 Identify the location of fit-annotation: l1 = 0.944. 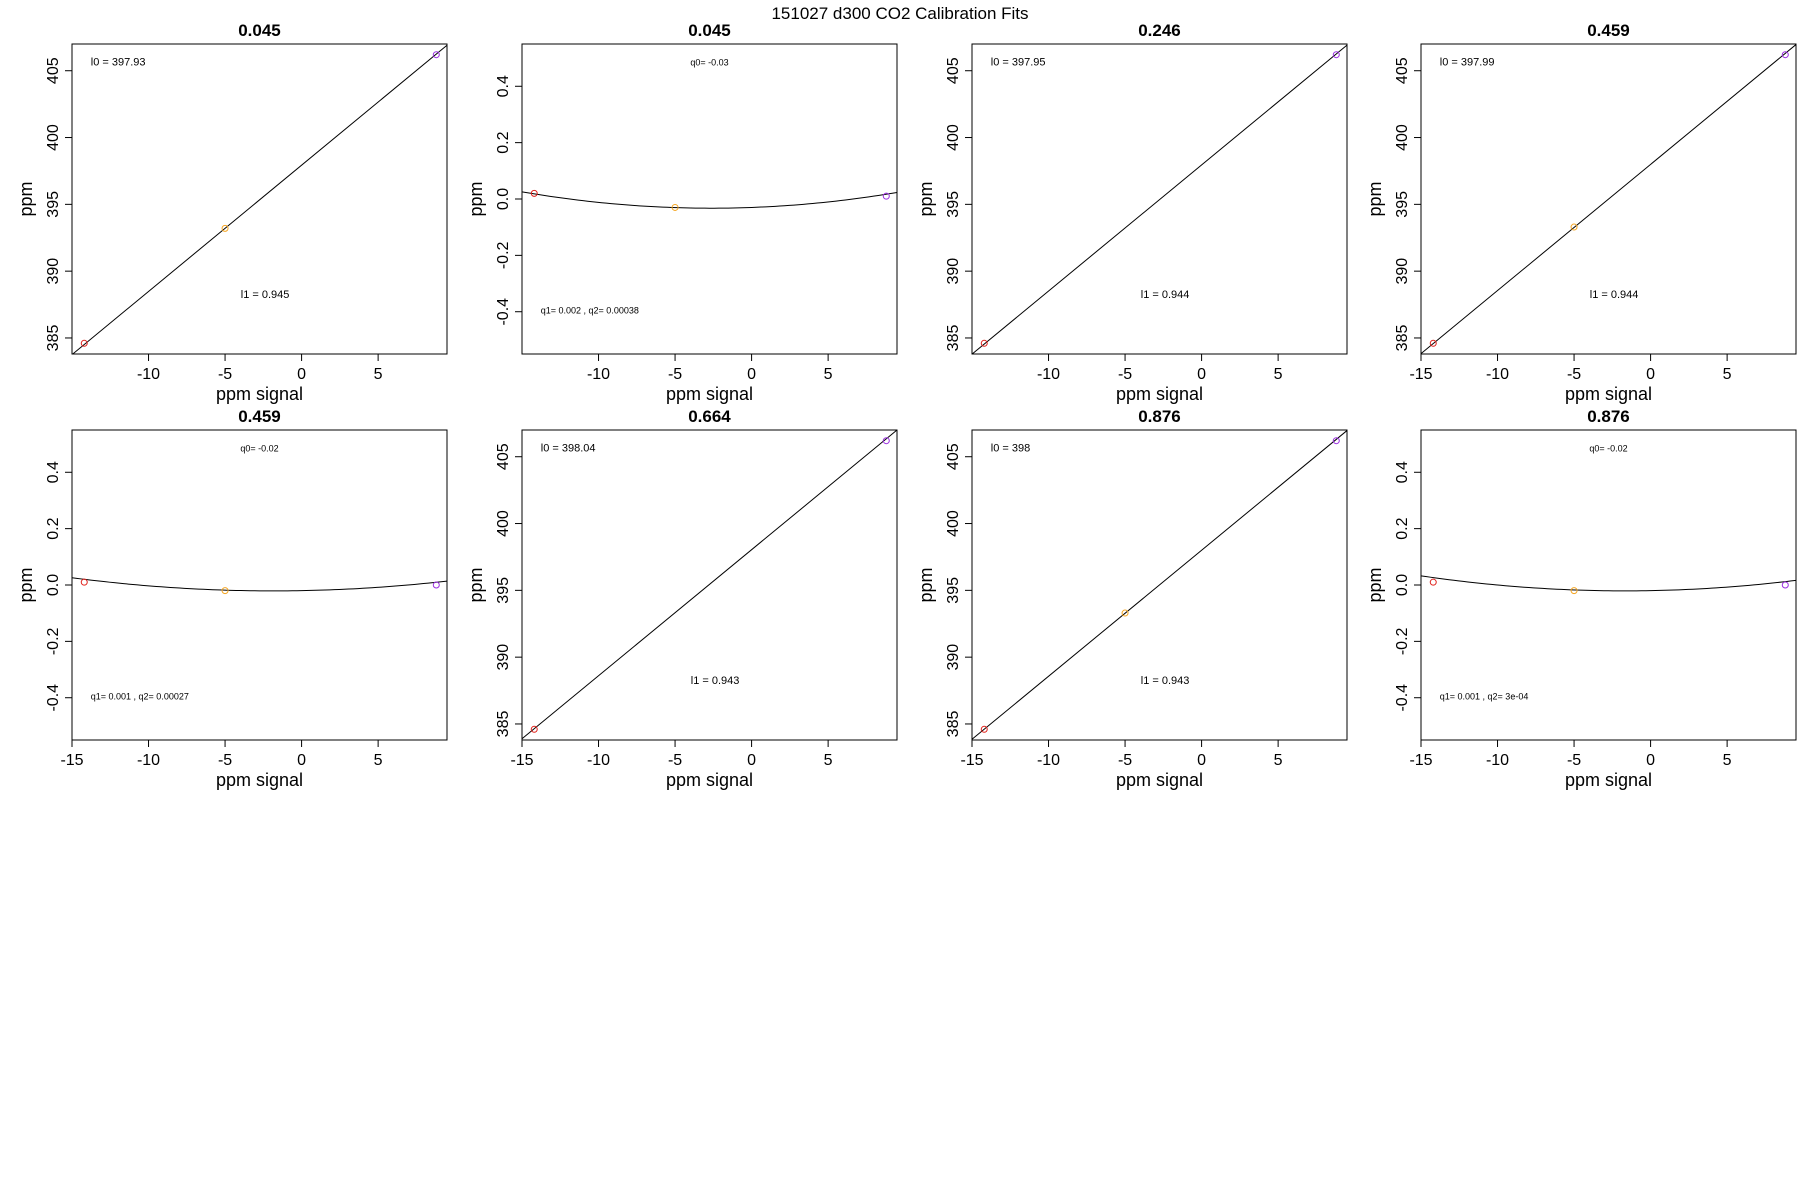
(1165, 295).